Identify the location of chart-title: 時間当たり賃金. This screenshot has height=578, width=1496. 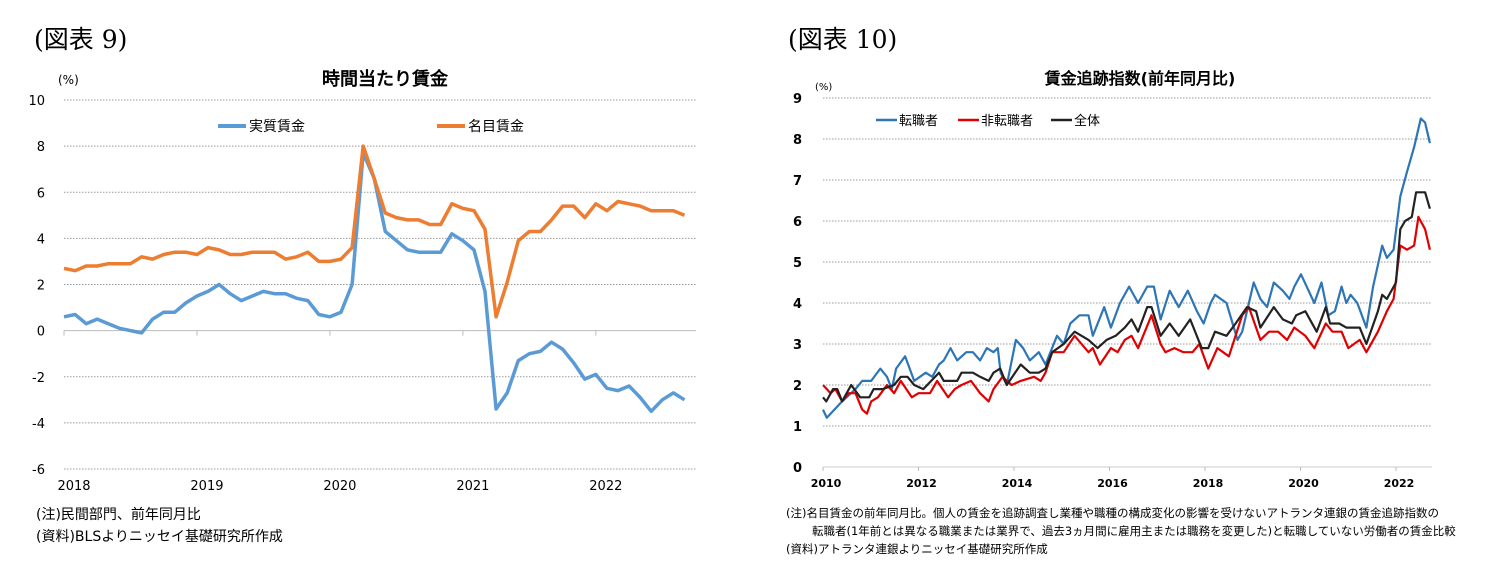
(385, 79).